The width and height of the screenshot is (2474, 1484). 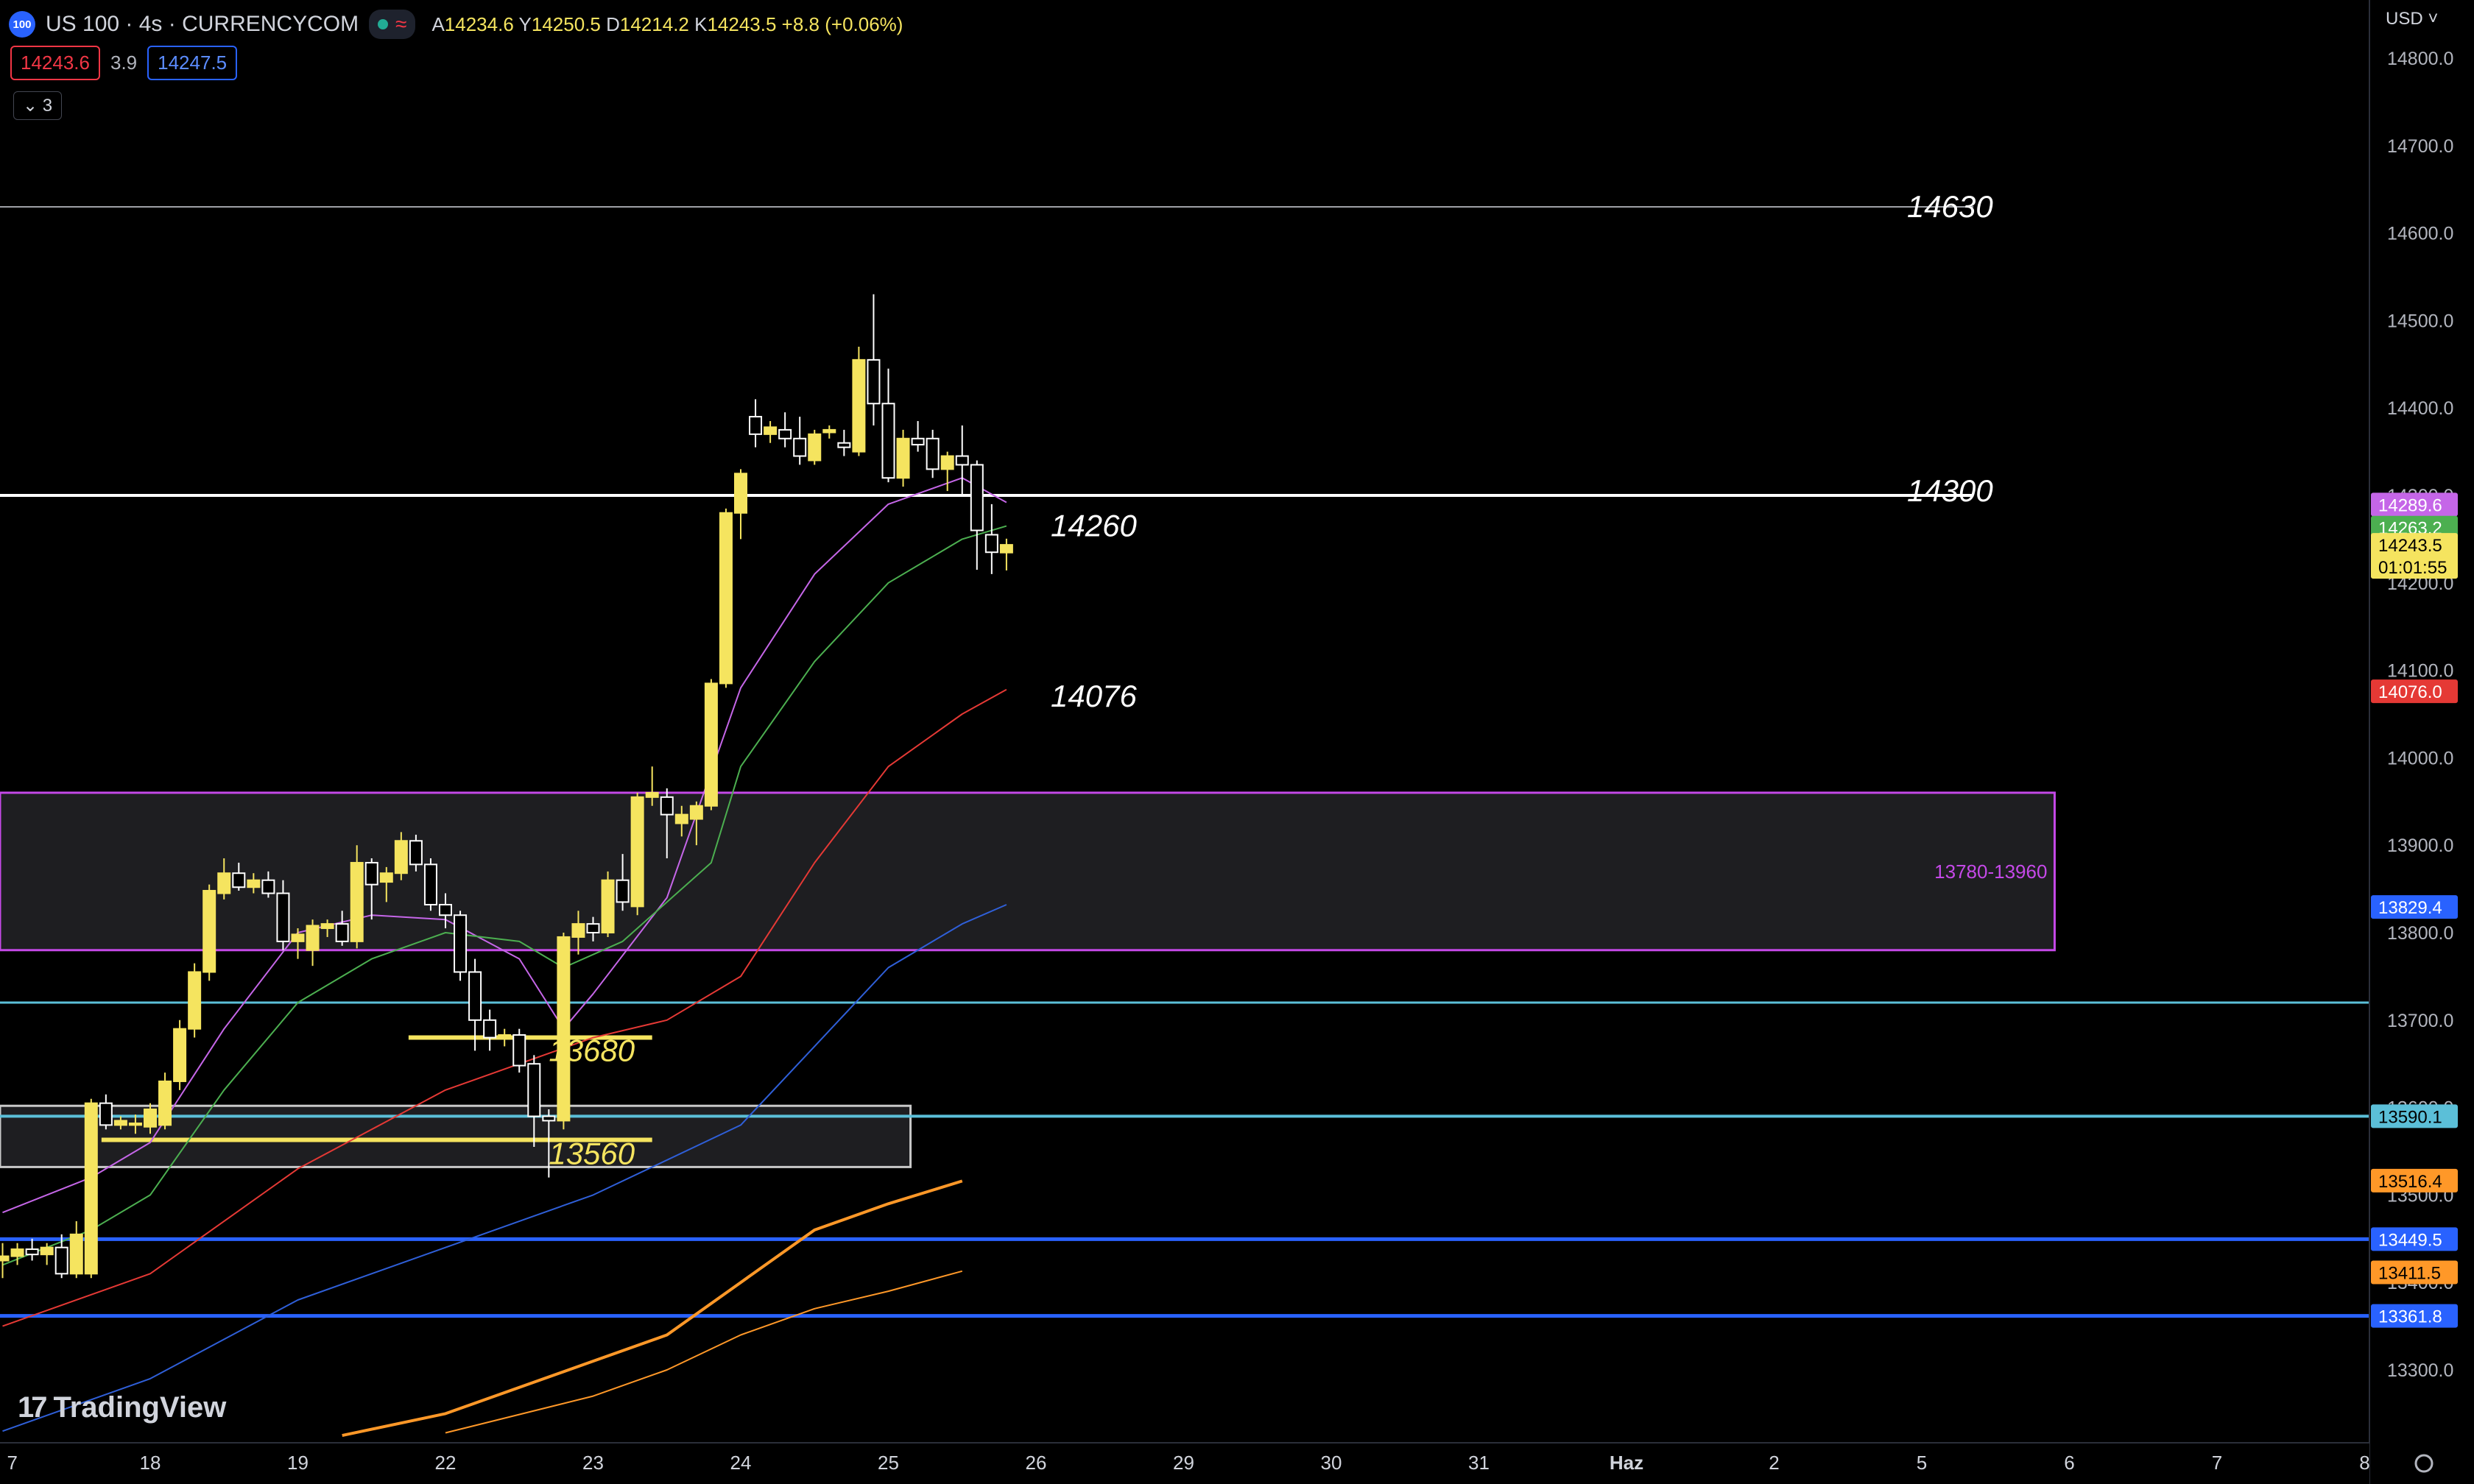 I want to click on sell-price-button: 14243.6, so click(x=55, y=63).